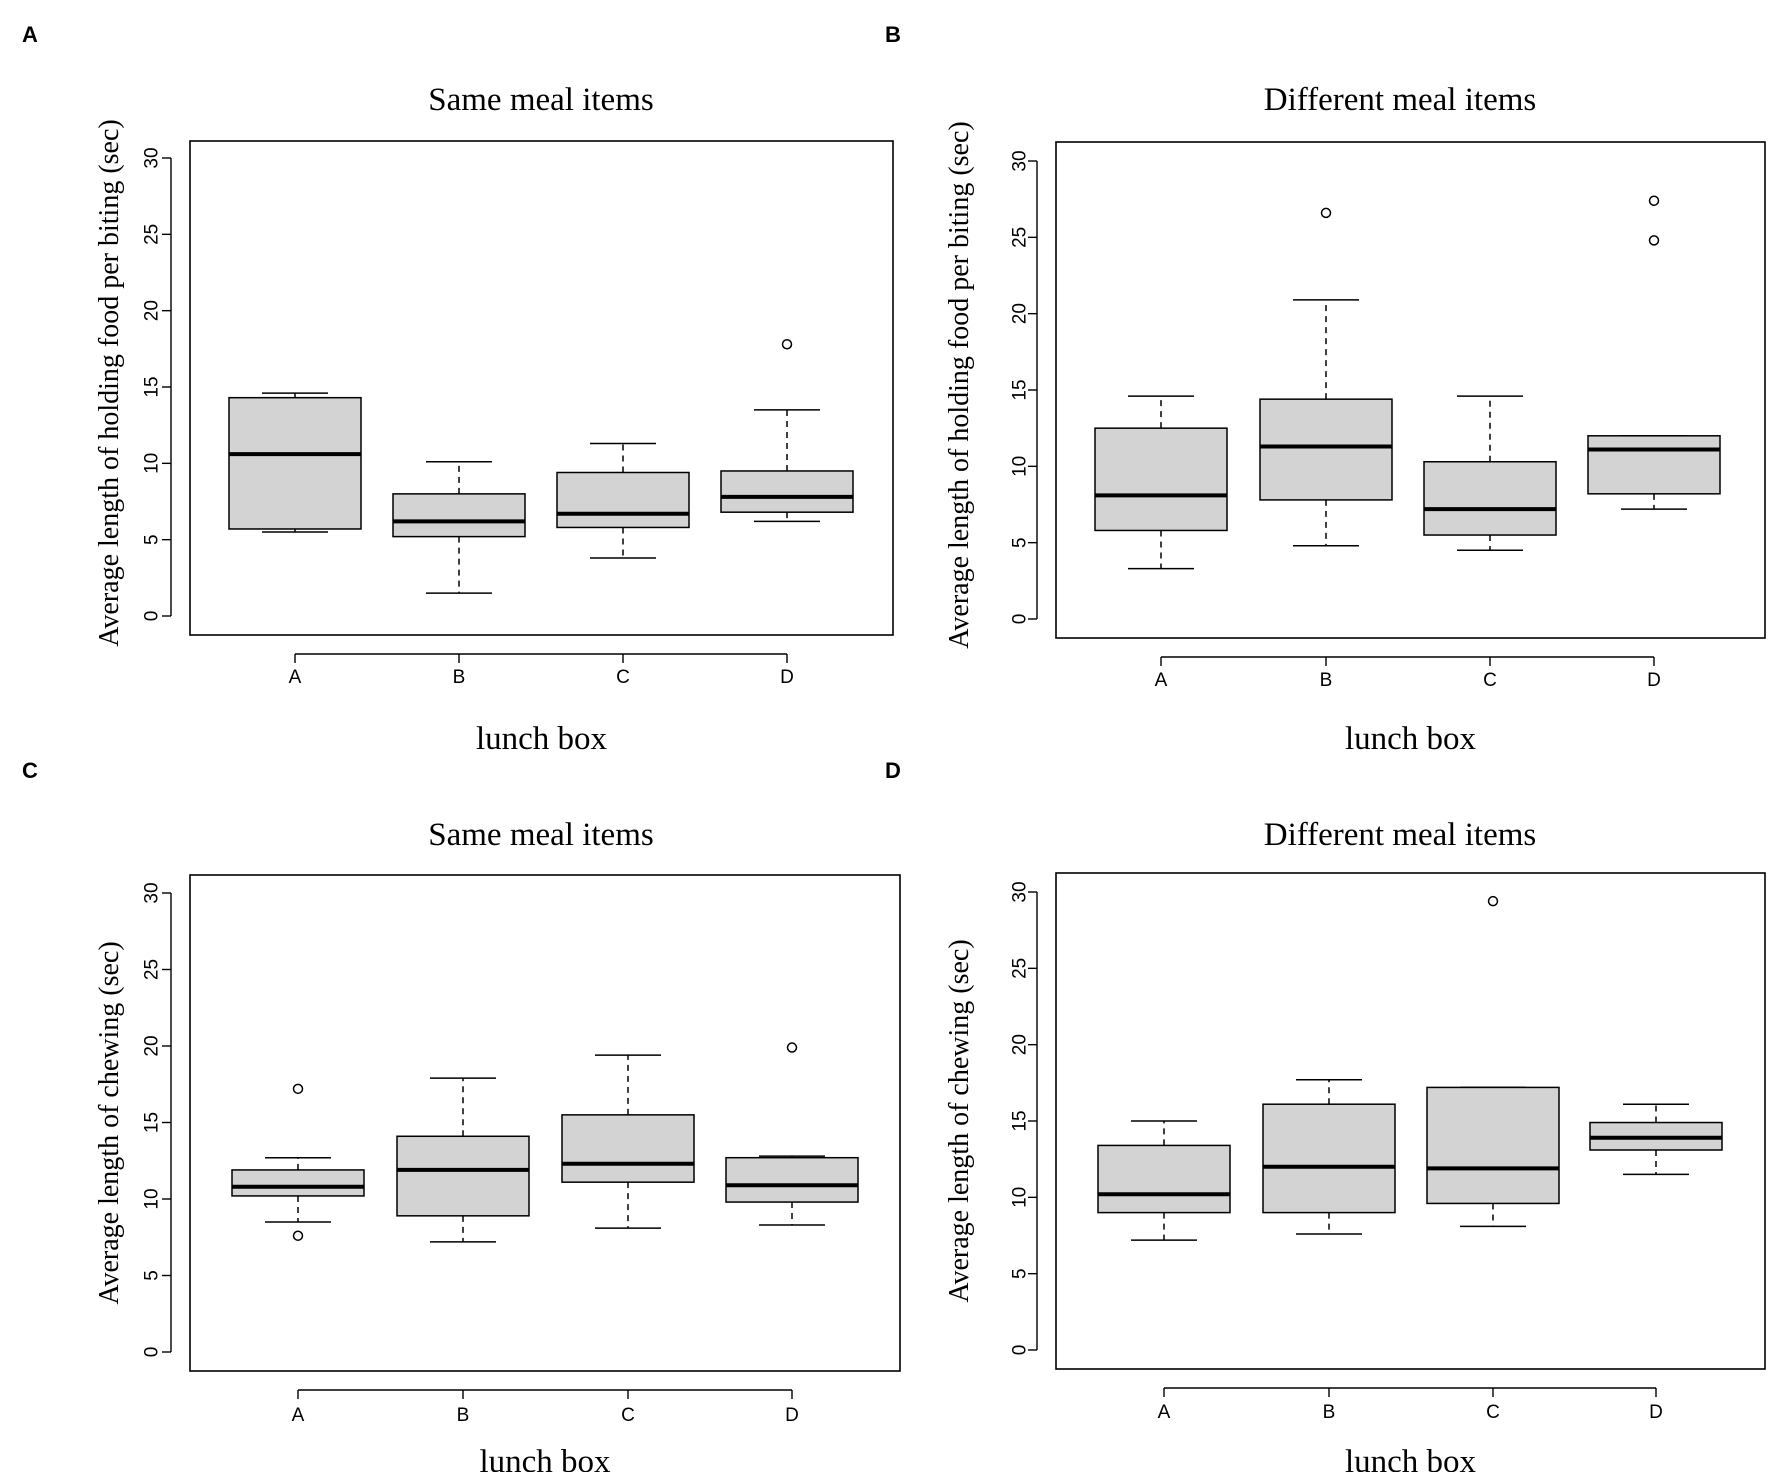 The height and width of the screenshot is (1472, 1772). Describe the element at coordinates (893, 34) in the screenshot. I see `panel-letter: B` at that location.